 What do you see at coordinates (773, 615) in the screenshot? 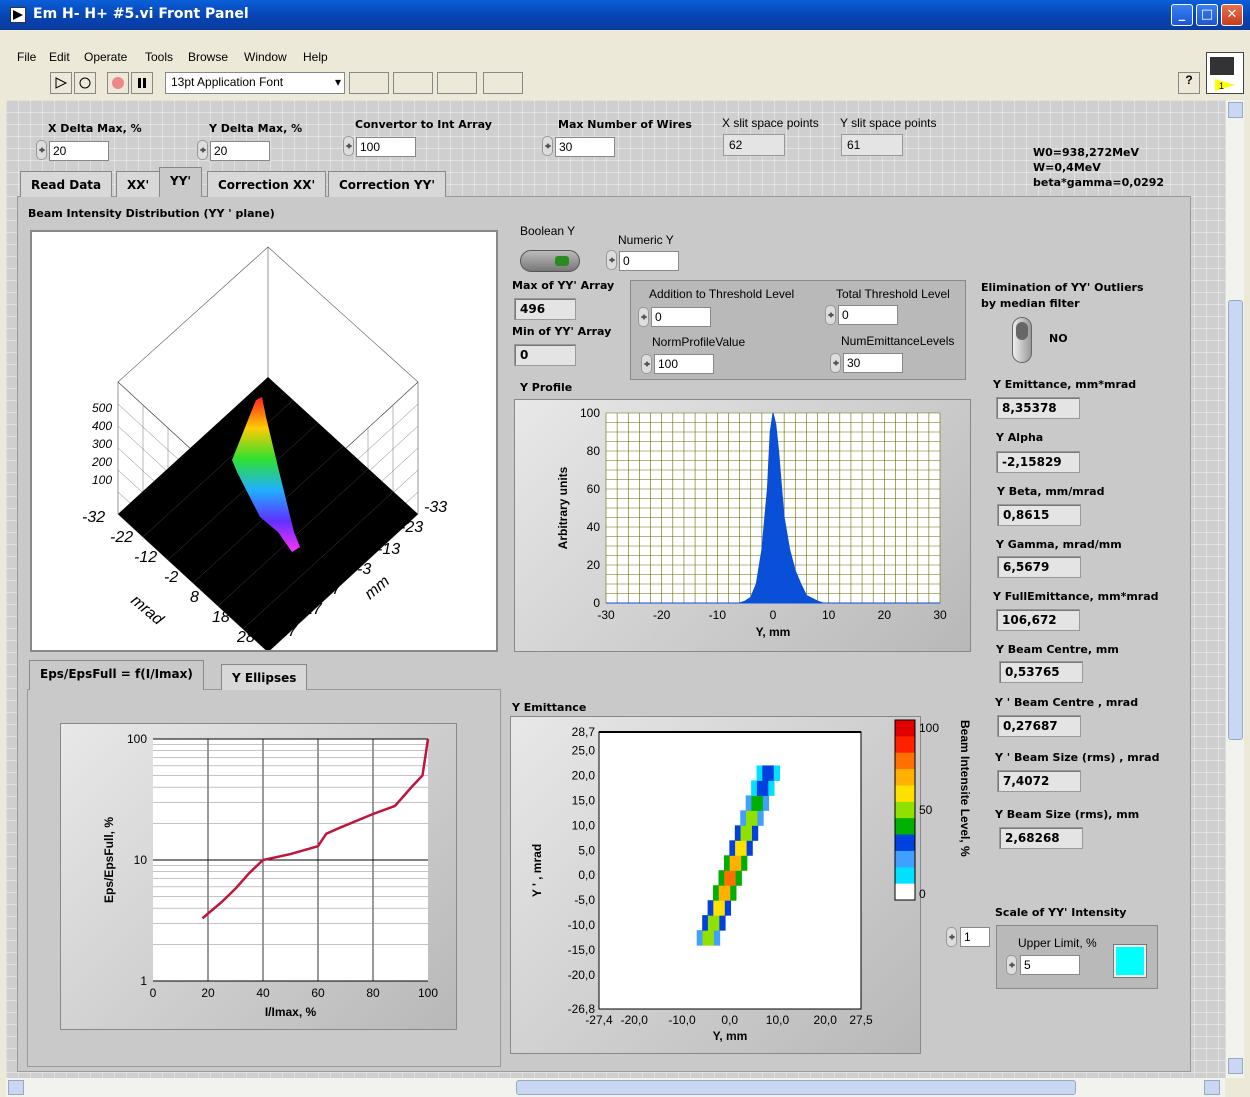
I see `x-tick-label: 0` at bounding box center [773, 615].